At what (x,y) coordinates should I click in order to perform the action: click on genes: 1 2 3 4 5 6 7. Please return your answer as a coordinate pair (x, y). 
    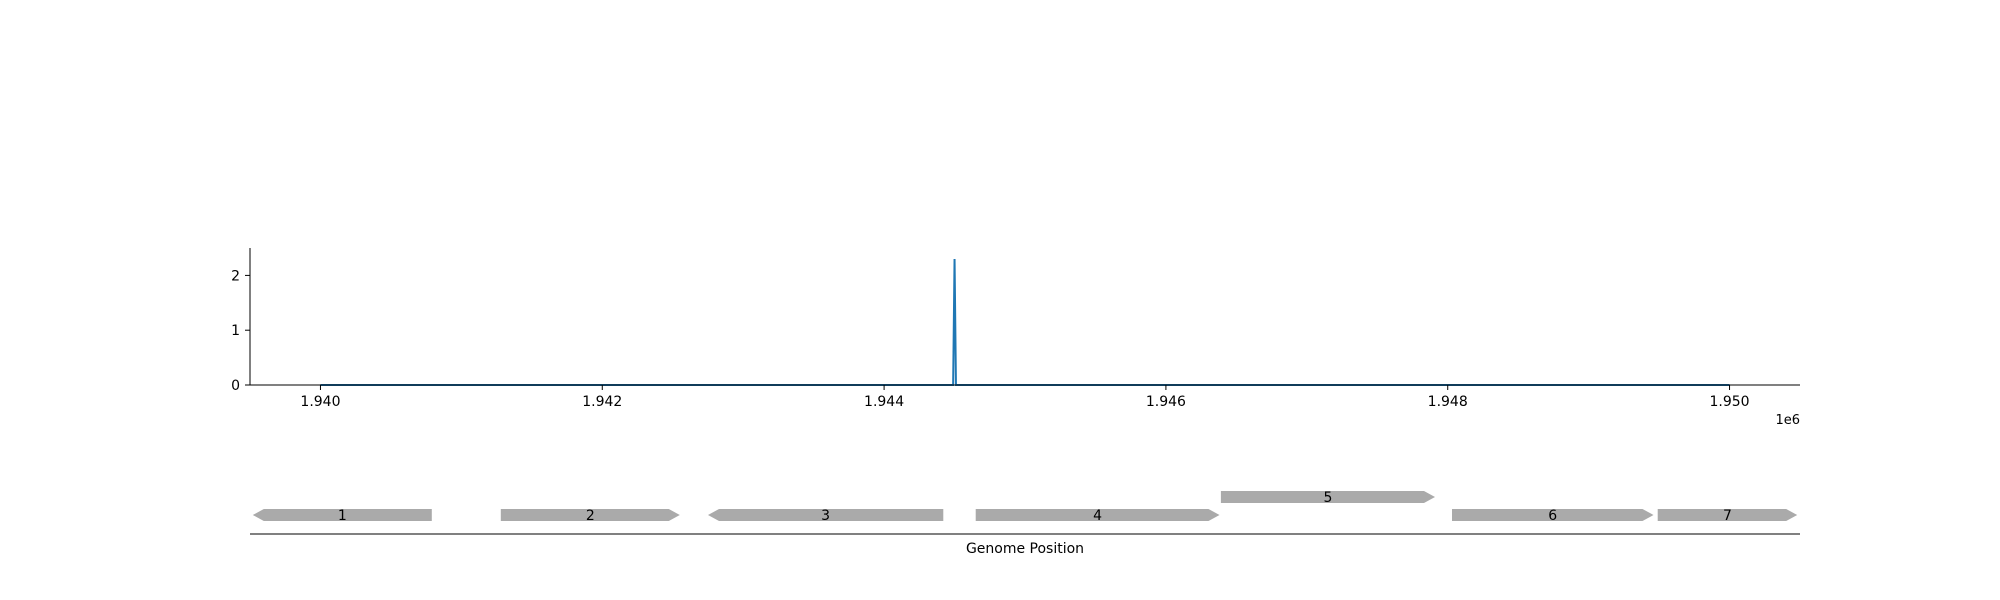
    Looking at the image, I should click on (1025, 507).